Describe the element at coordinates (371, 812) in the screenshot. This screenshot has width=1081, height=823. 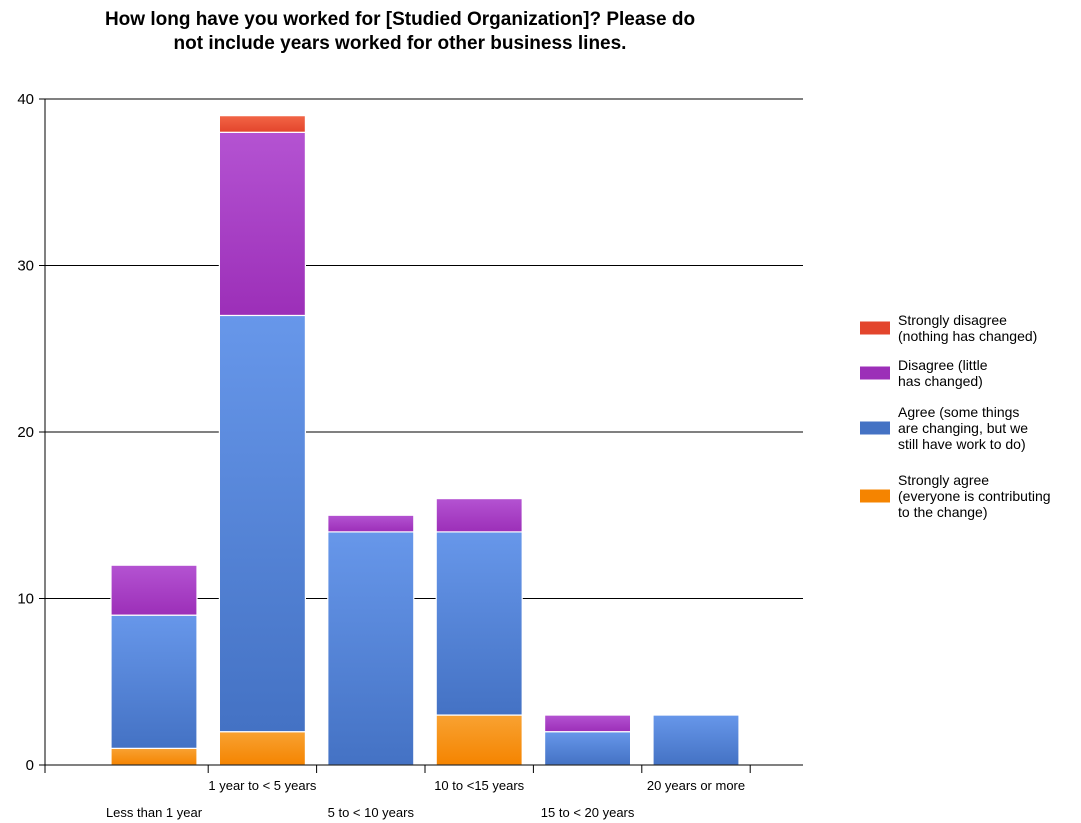
I see `x-tick-label: 5 to < 10 years` at that location.